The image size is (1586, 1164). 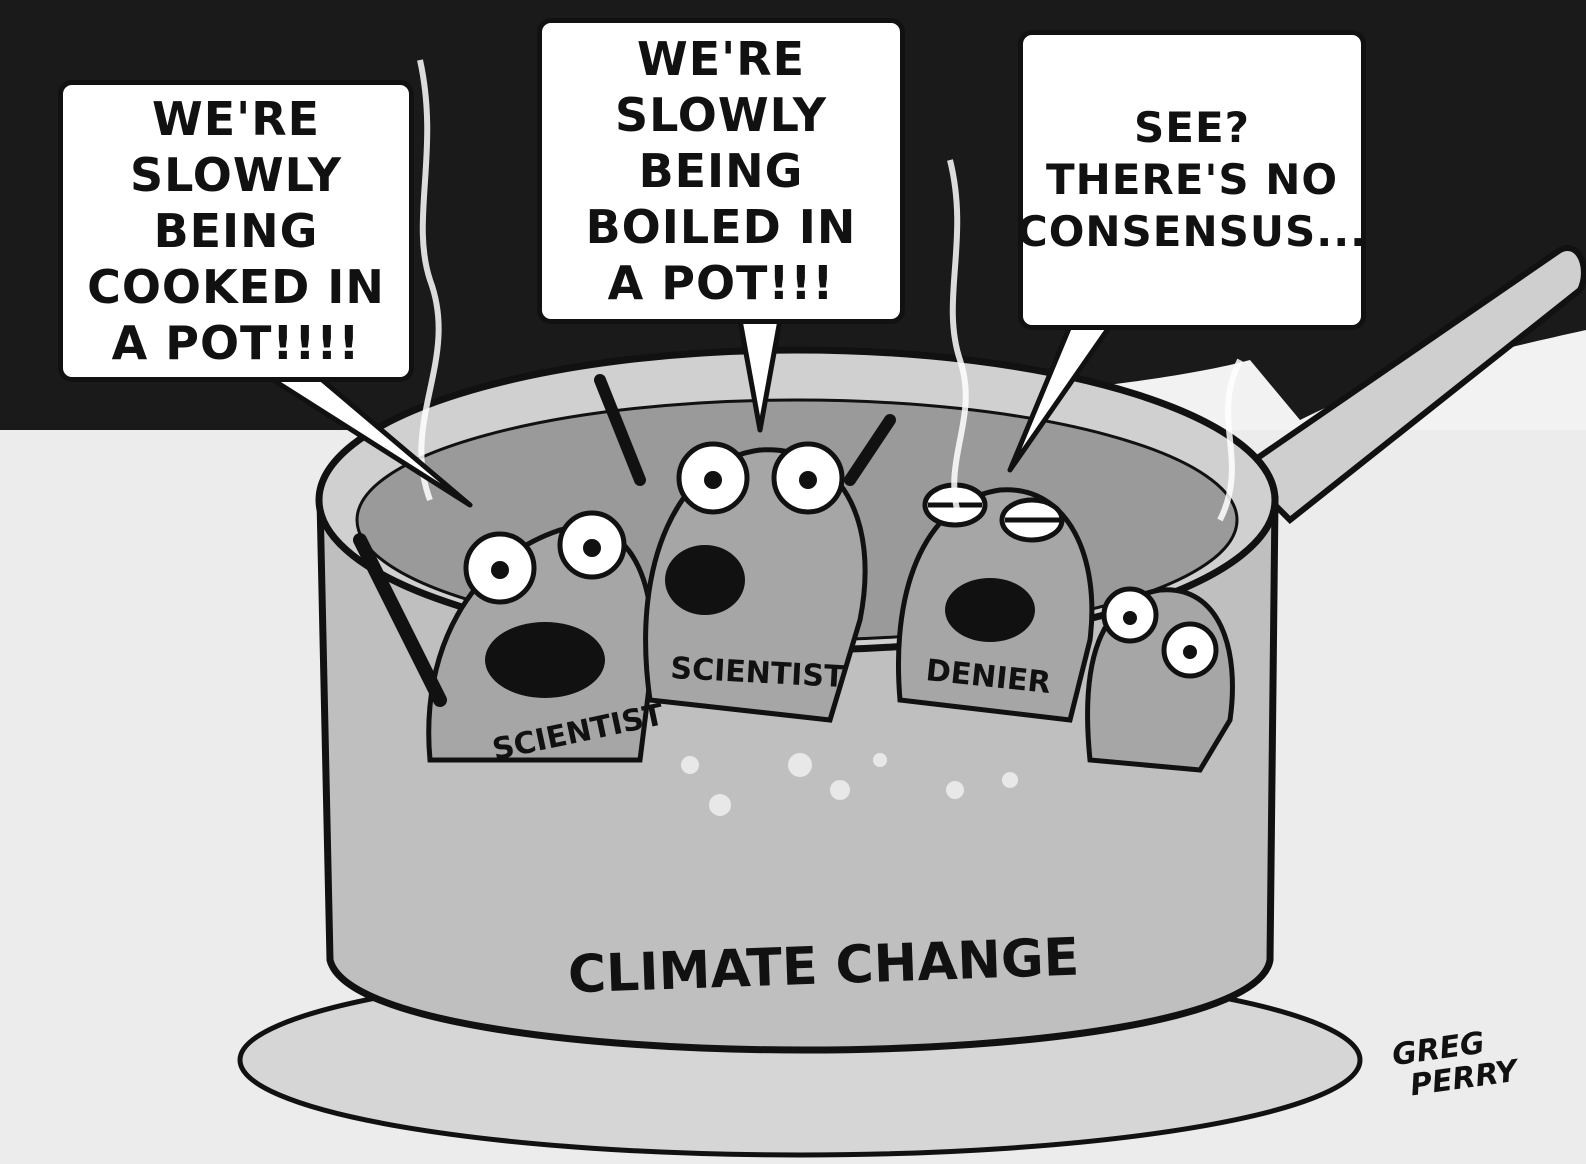 I want to click on water-bubbles, so click(x=849, y=784).